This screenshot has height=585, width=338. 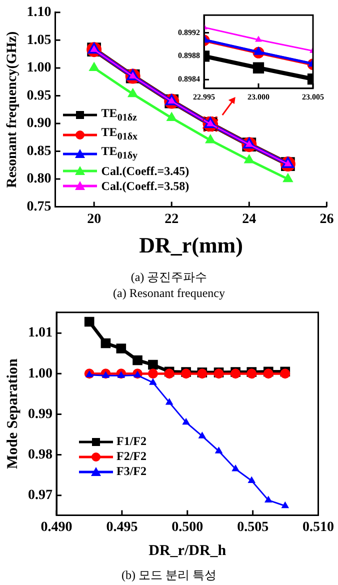 What do you see at coordinates (171, 219) in the screenshot?
I see `x-tick-label: 22` at bounding box center [171, 219].